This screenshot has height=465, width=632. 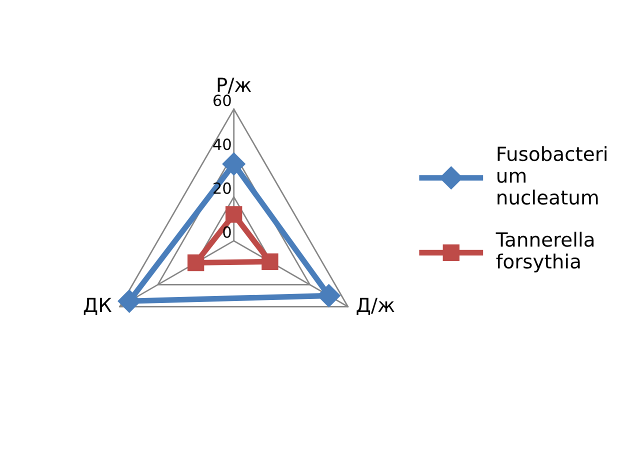 I want to click on legend-label: Tannerella forsythia, so click(x=545, y=252).